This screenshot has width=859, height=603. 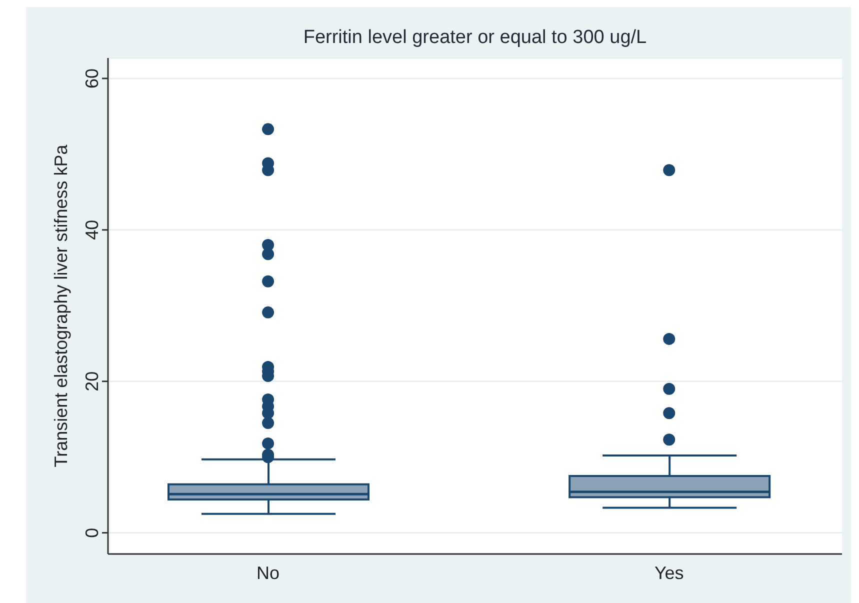 I want to click on x-tick-label: No, so click(x=268, y=572).